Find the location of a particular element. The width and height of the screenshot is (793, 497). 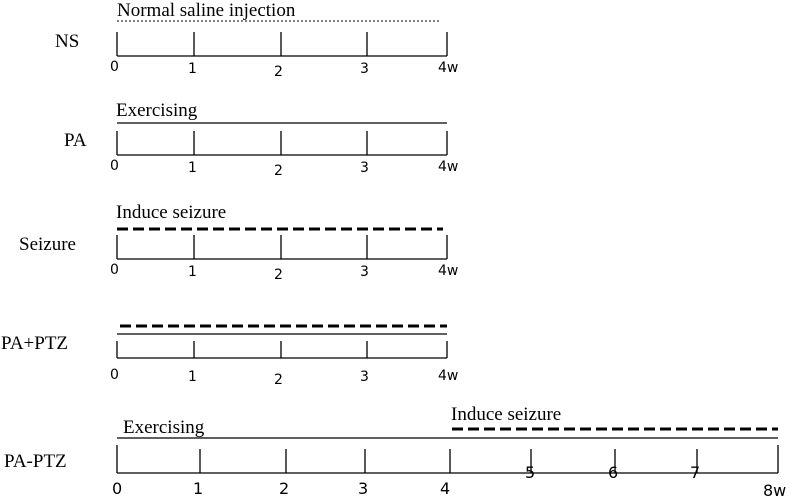

pa-ptz-seq-axis is located at coordinates (447, 459).